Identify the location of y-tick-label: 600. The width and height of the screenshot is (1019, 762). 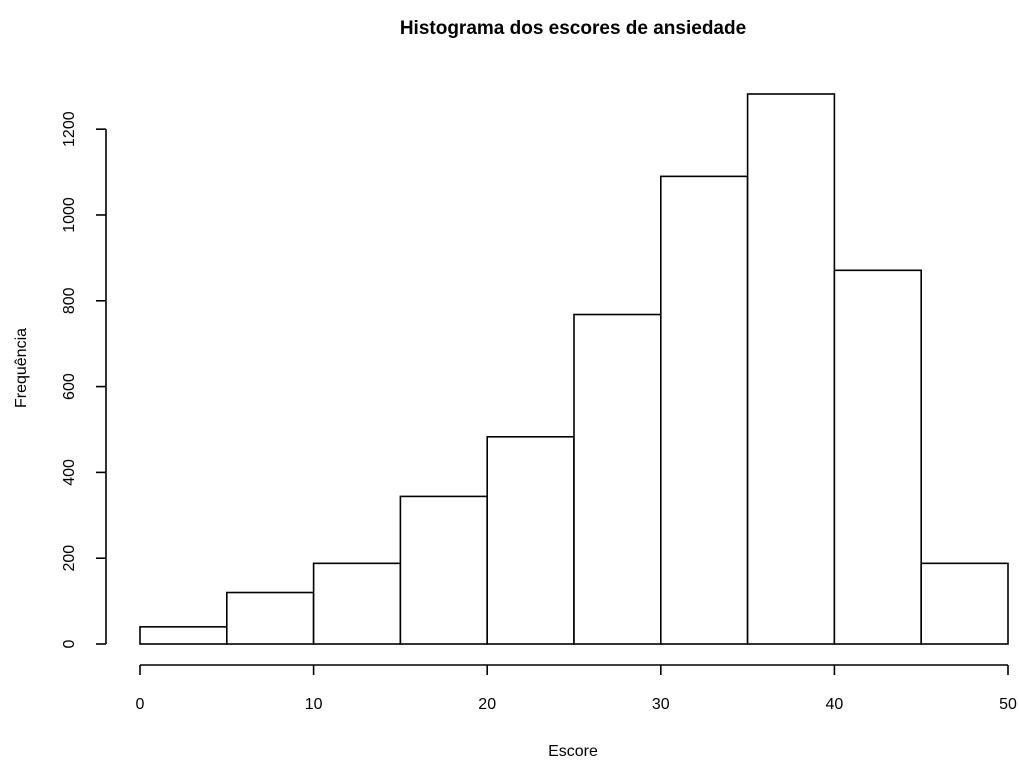
(69, 386).